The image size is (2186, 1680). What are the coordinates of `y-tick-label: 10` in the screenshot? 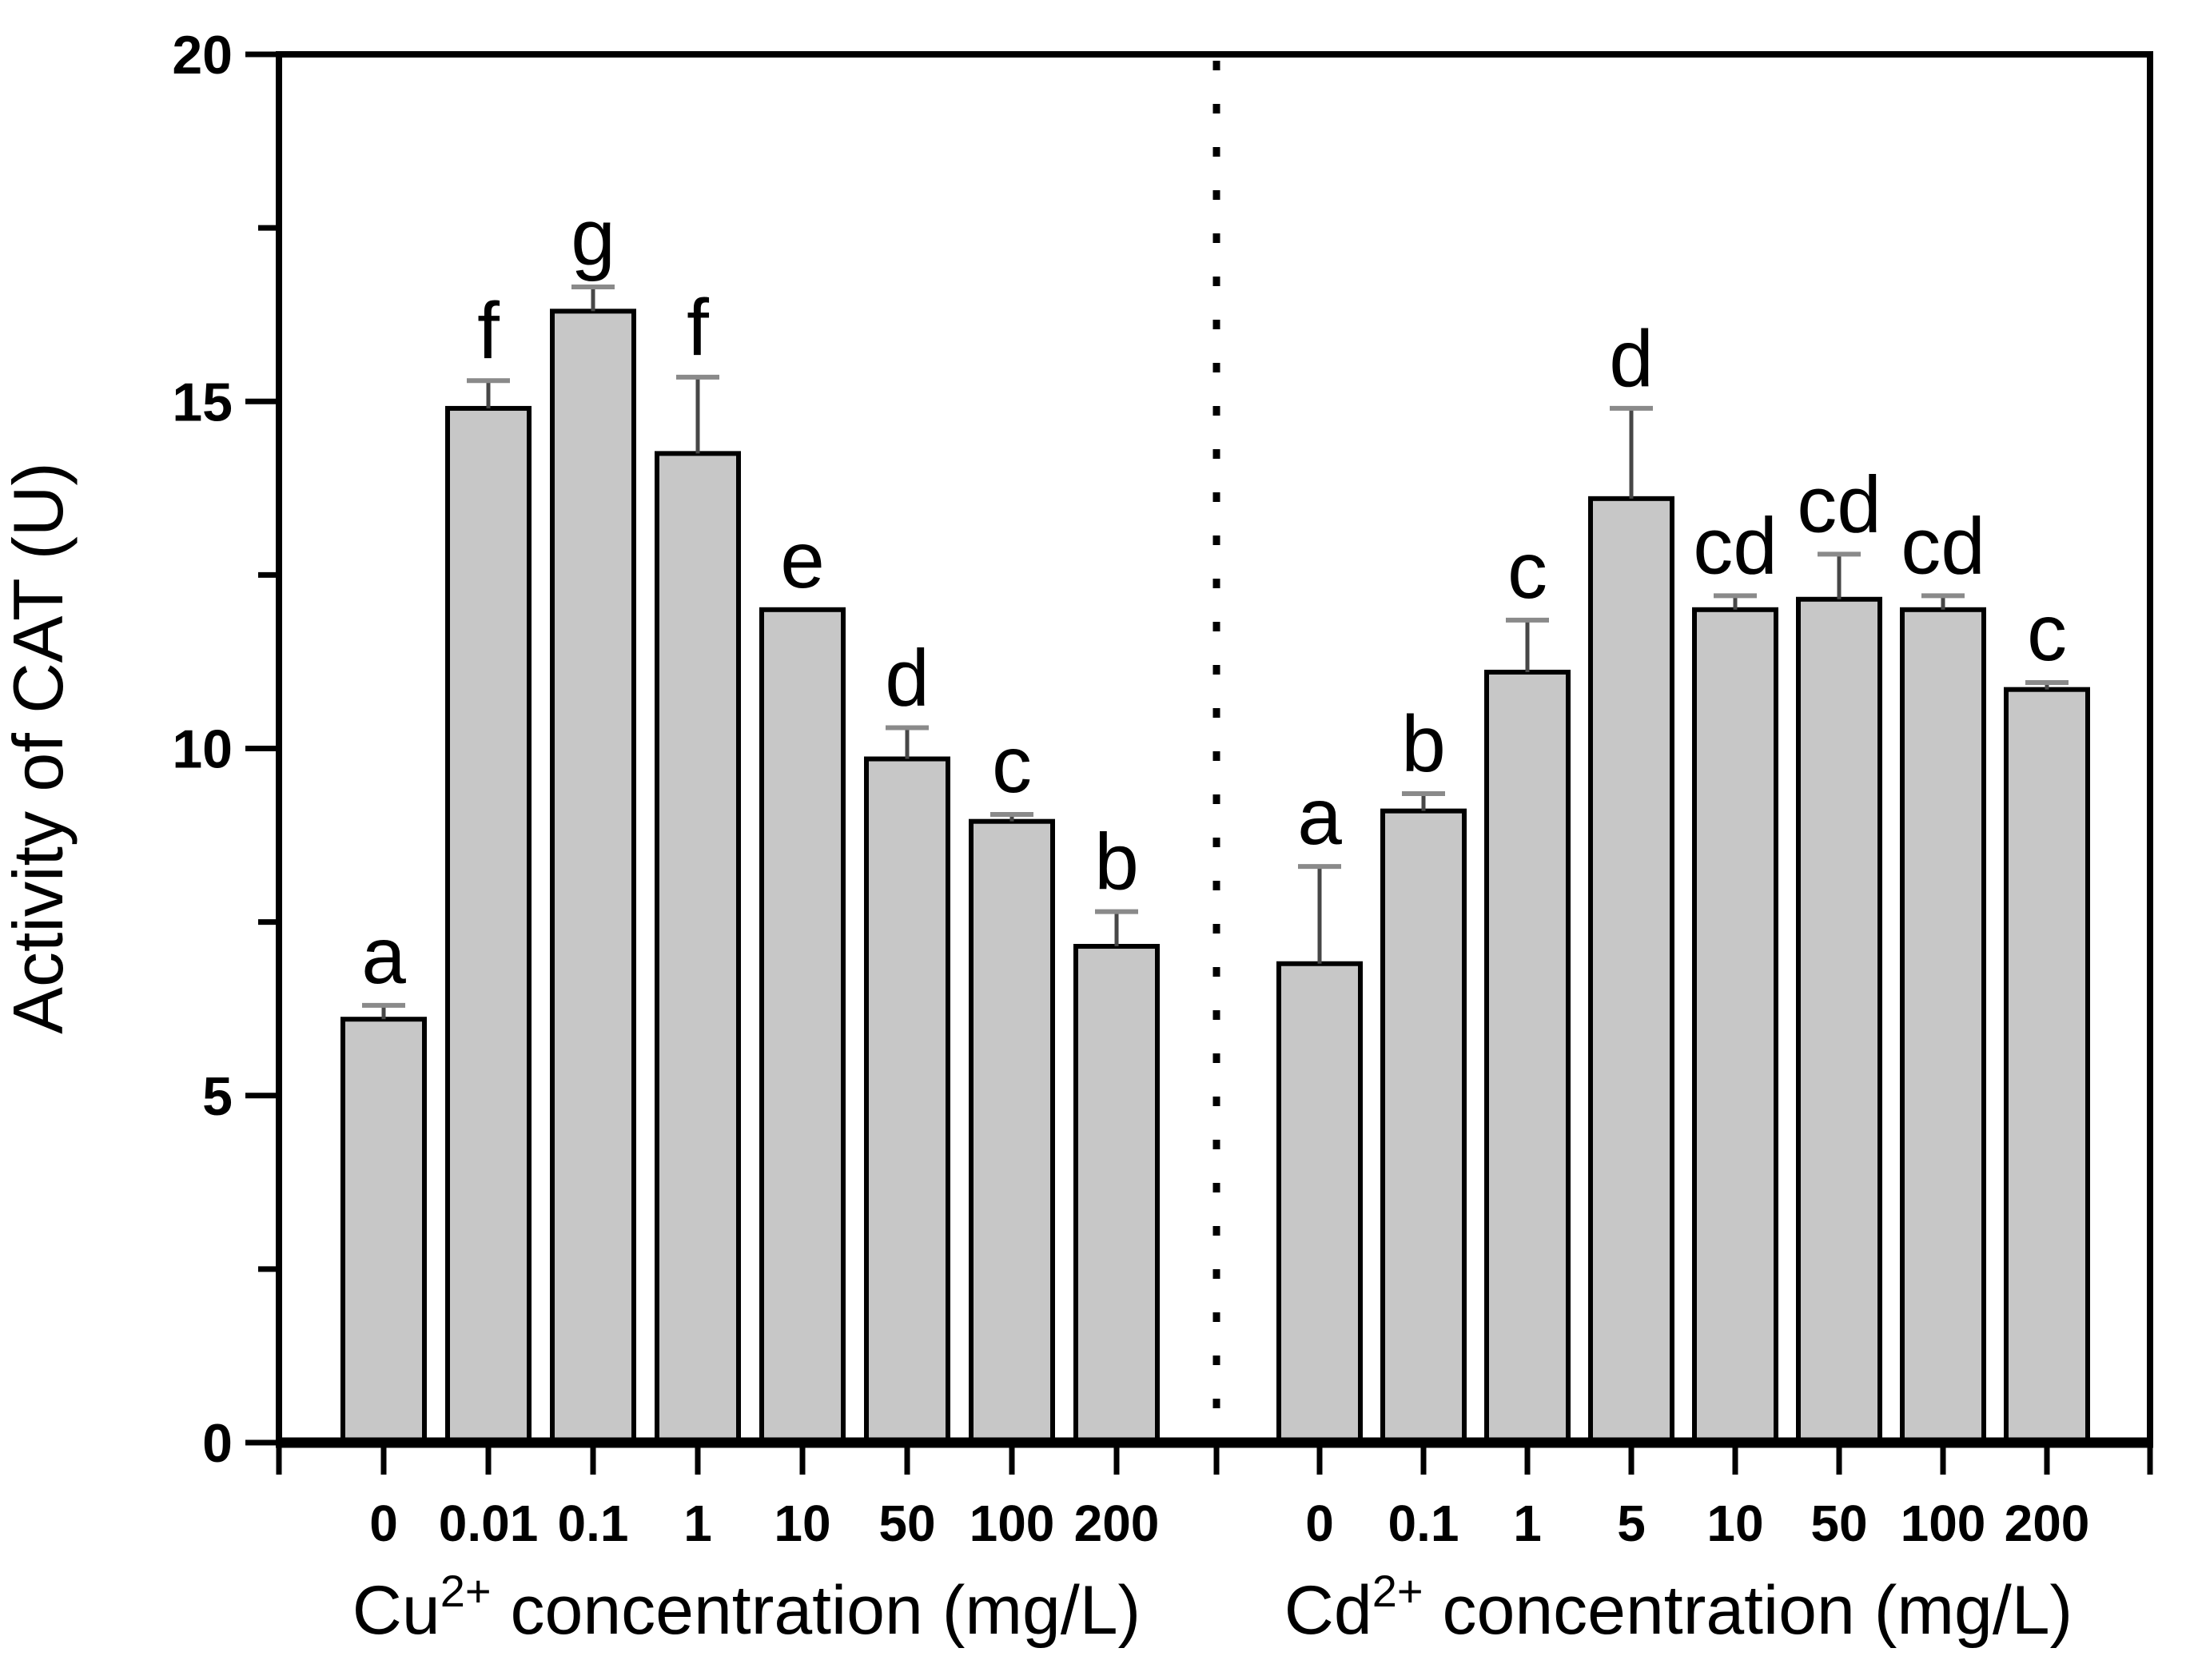 It's located at (202, 749).